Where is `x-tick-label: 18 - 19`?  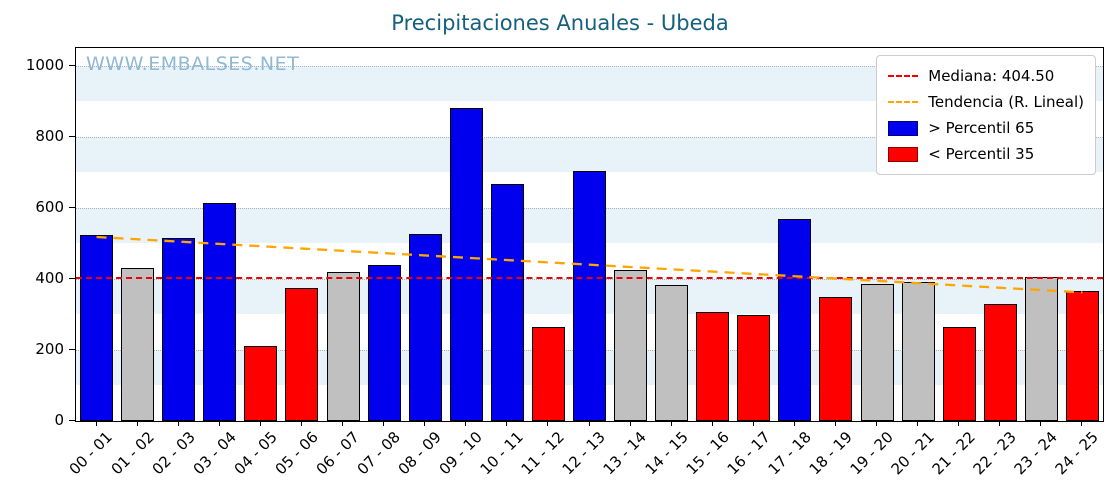
x-tick-label: 18 - 19 is located at coordinates (830, 453).